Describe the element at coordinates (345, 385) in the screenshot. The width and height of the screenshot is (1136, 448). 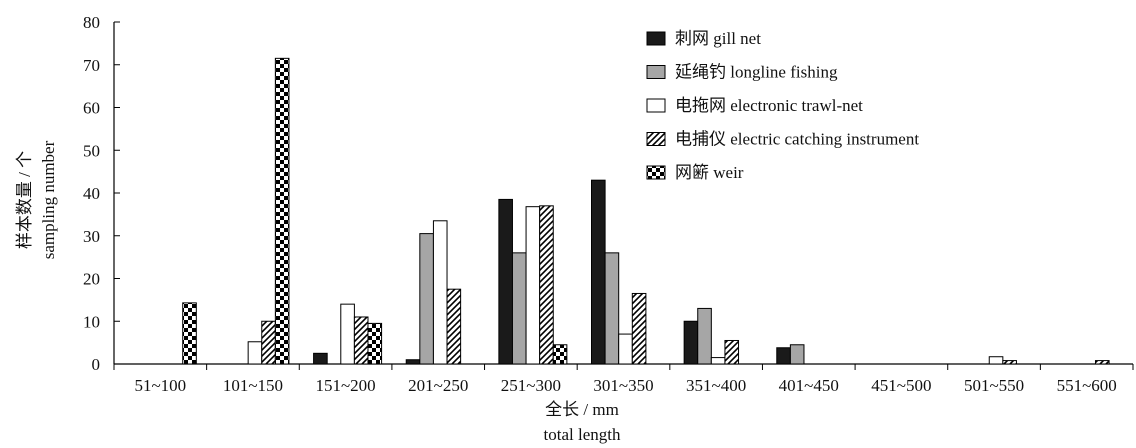
I see `x-tick-label: 151~200` at that location.